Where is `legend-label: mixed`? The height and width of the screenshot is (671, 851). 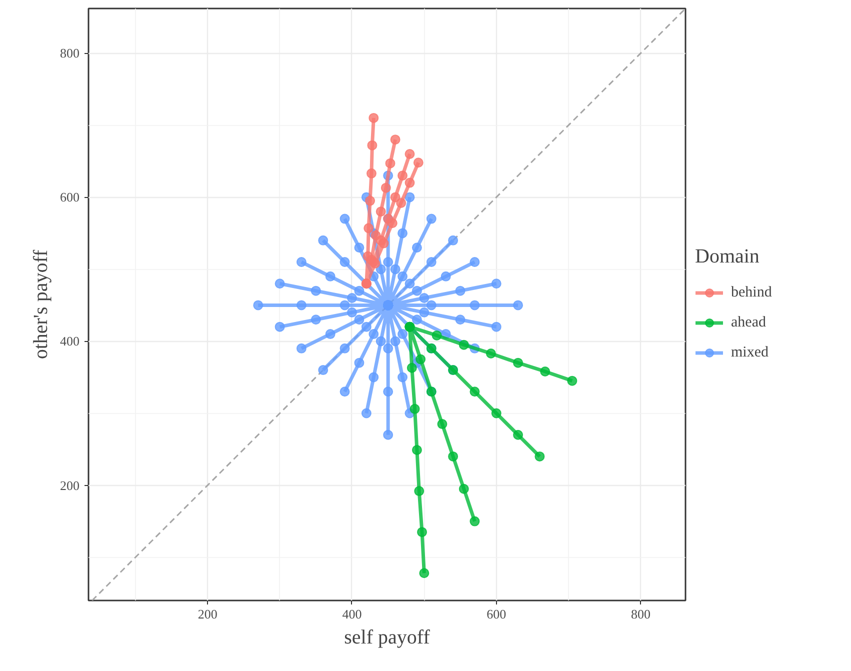 legend-label: mixed is located at coordinates (749, 352).